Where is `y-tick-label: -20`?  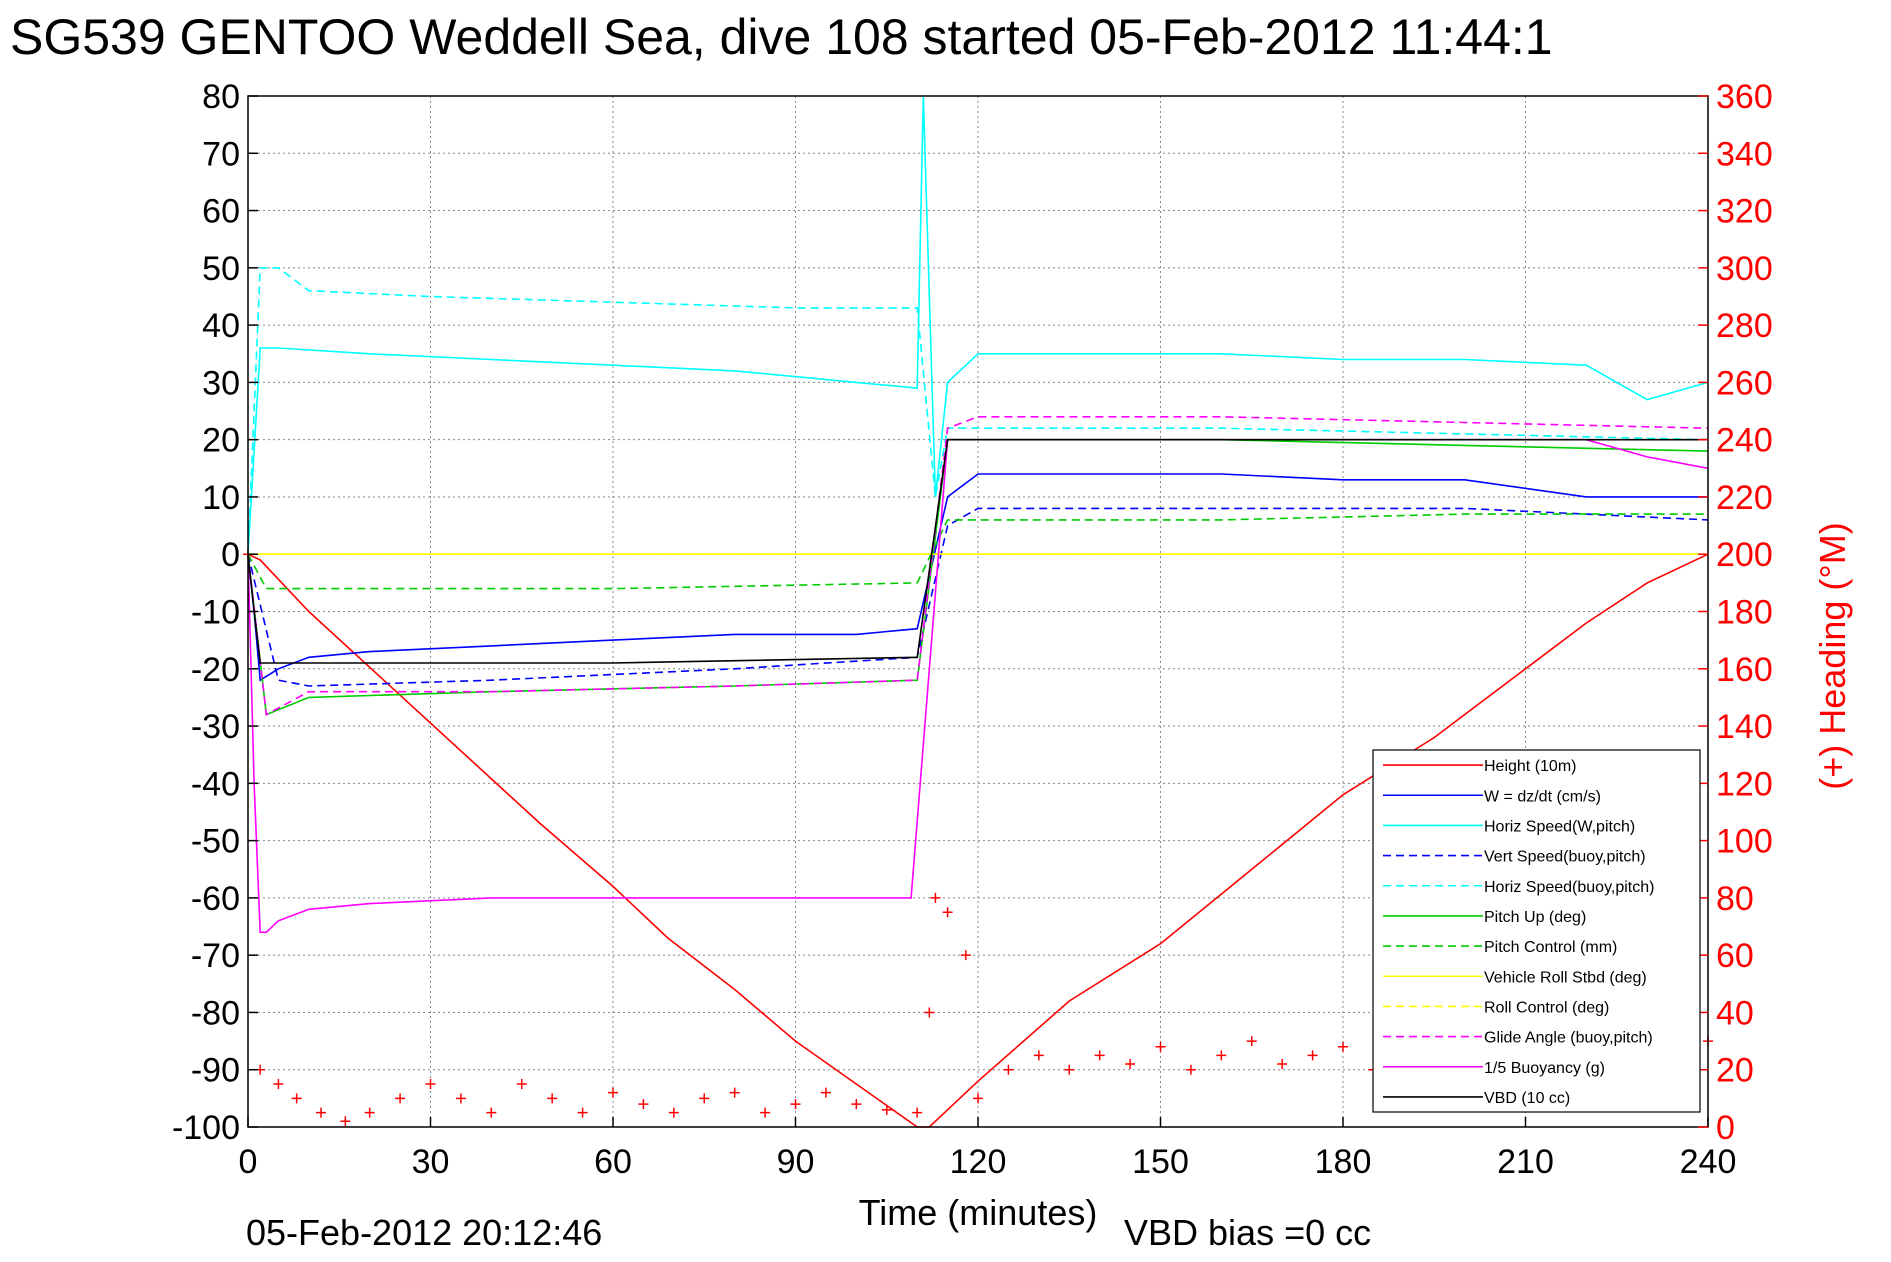 y-tick-label: -20 is located at coordinates (215, 670).